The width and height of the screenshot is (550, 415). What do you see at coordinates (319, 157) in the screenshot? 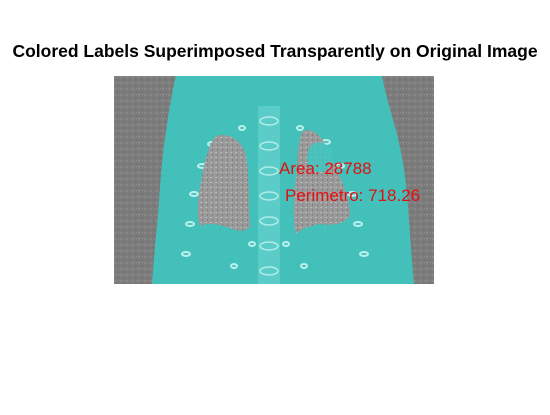
I see `heart-overlay` at bounding box center [319, 157].